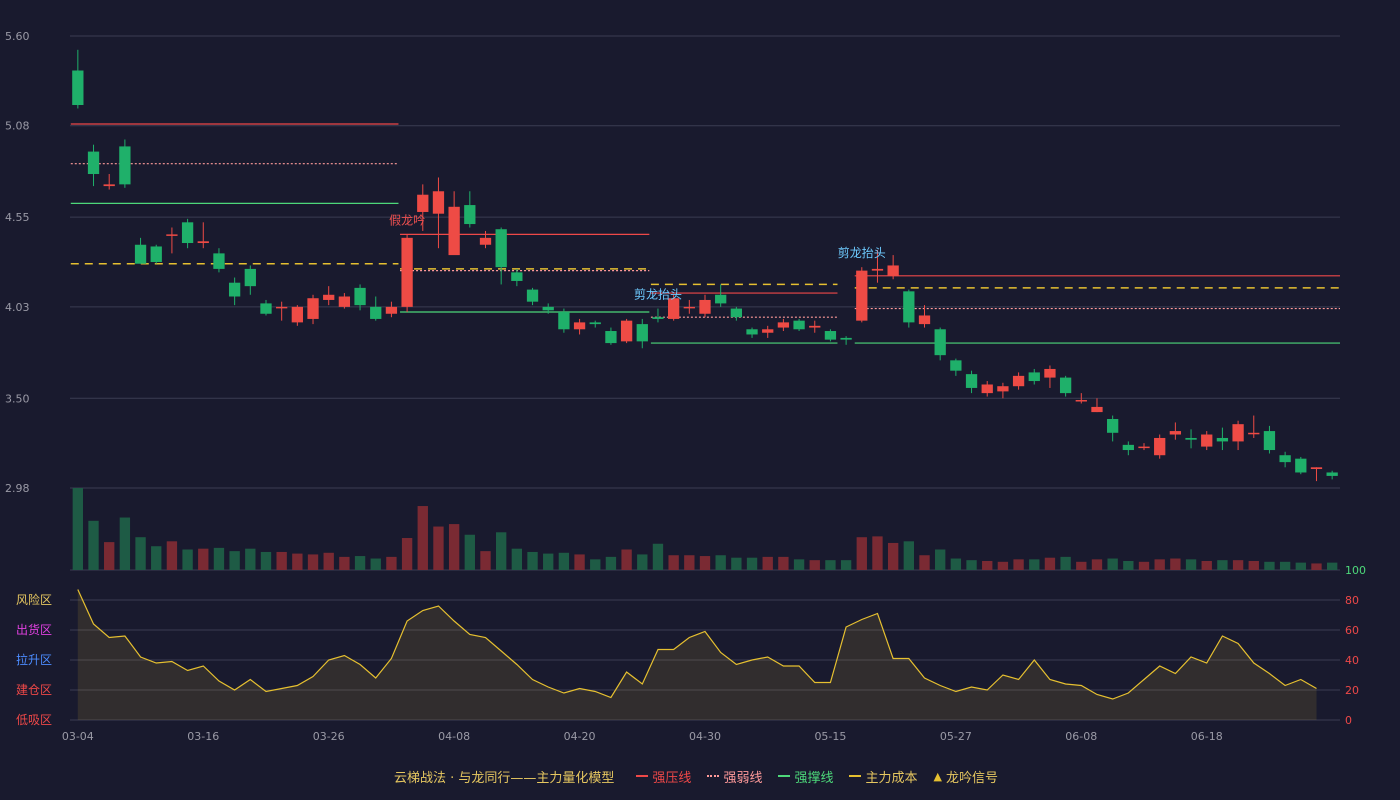 The width and height of the screenshot is (1400, 800). Describe the element at coordinates (34, 599) in the screenshot. I see `zone-label: 风险区` at that location.